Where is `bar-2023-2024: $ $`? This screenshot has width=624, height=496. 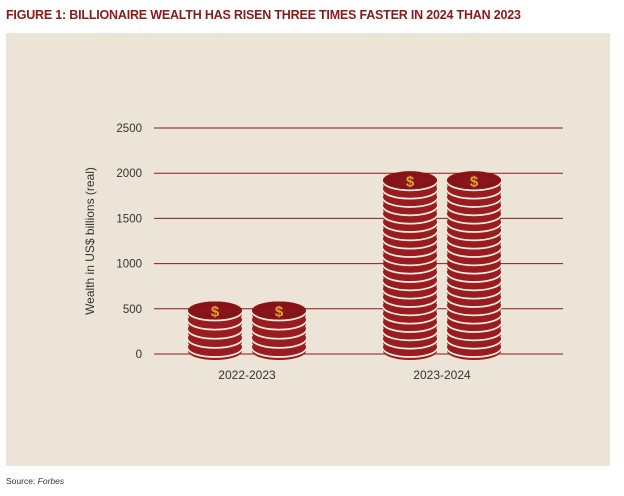 bar-2023-2024: $ $ is located at coordinates (442, 265).